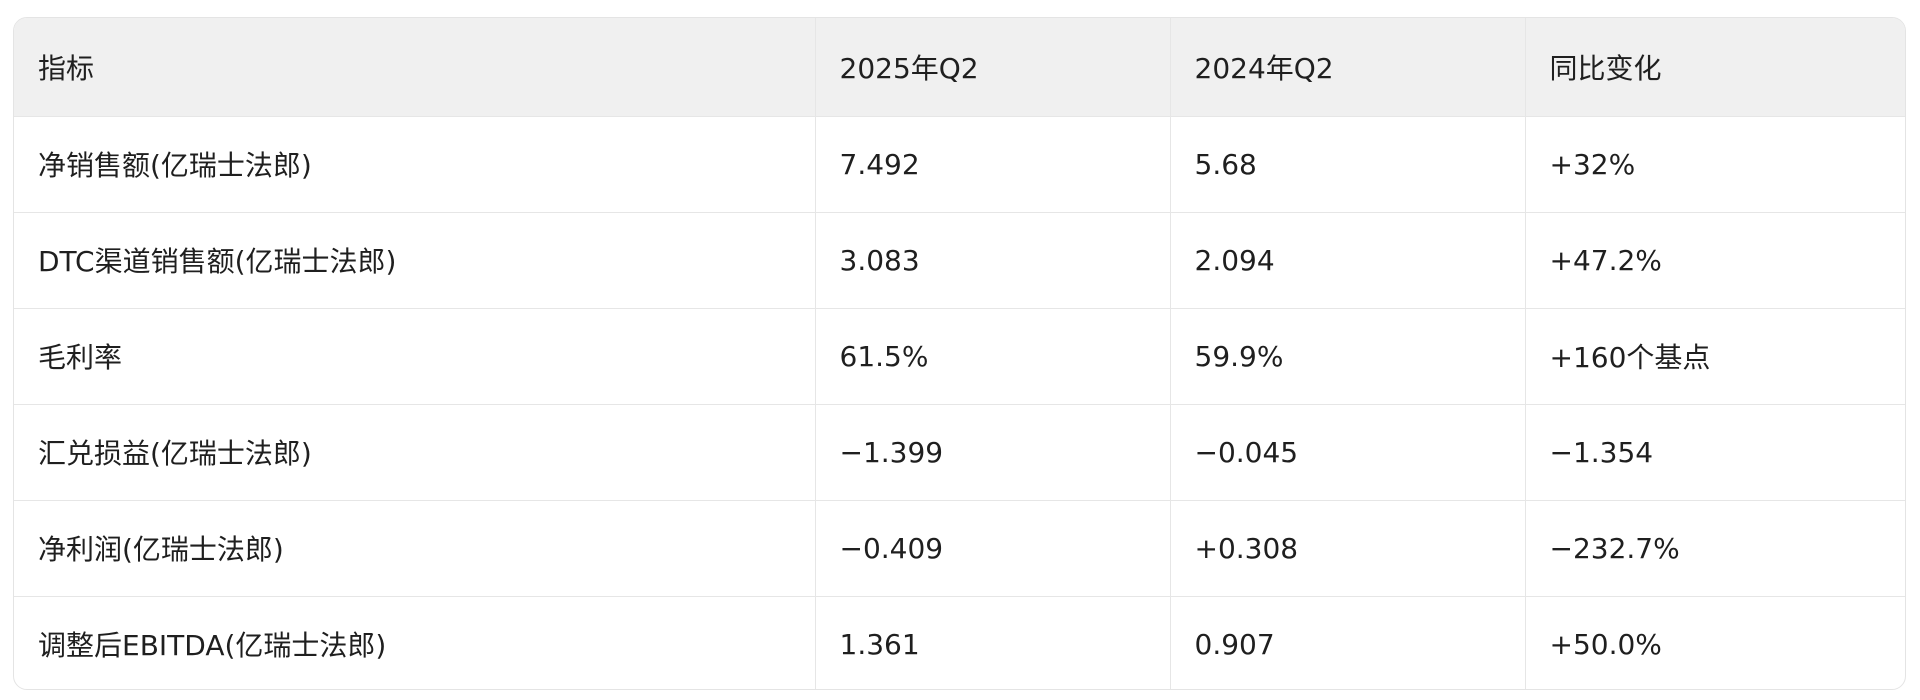  I want to click on change-cell: +47.2%, so click(1715, 260).